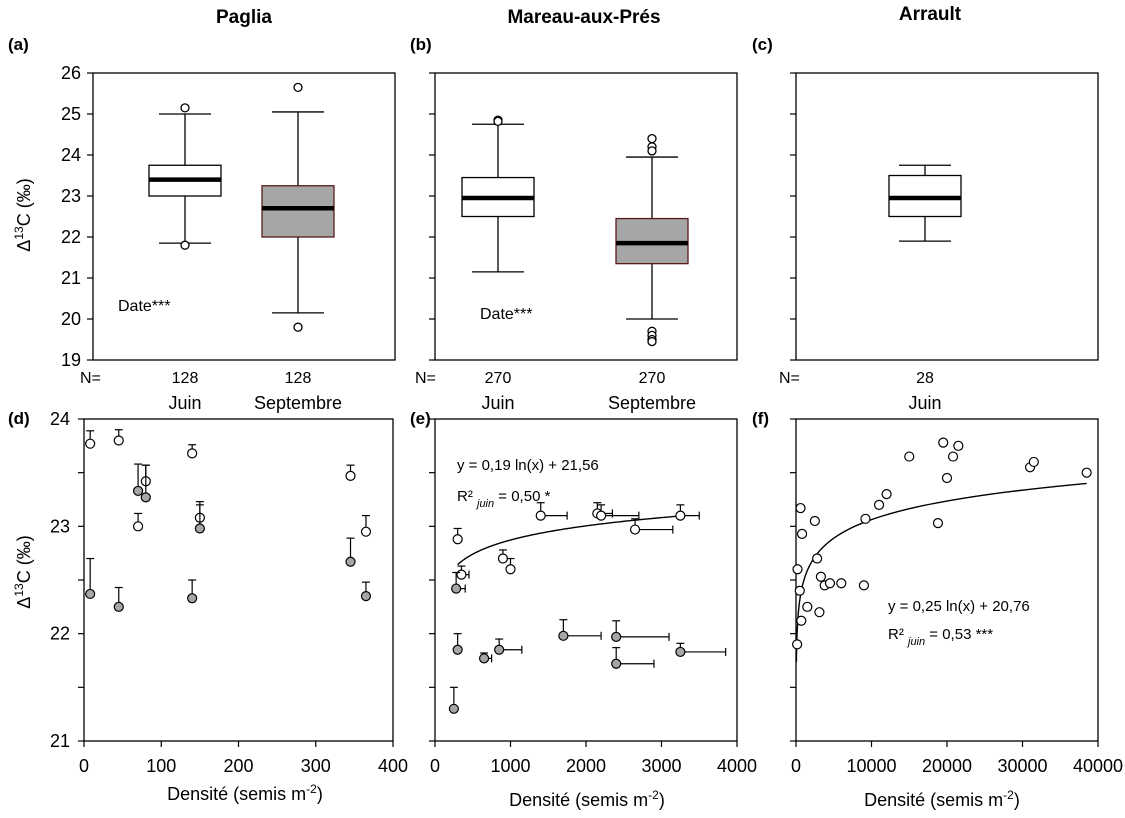  Describe the element at coordinates (583, 17) in the screenshot. I see `site-title-mareau: Mareau-aux-Prés` at that location.